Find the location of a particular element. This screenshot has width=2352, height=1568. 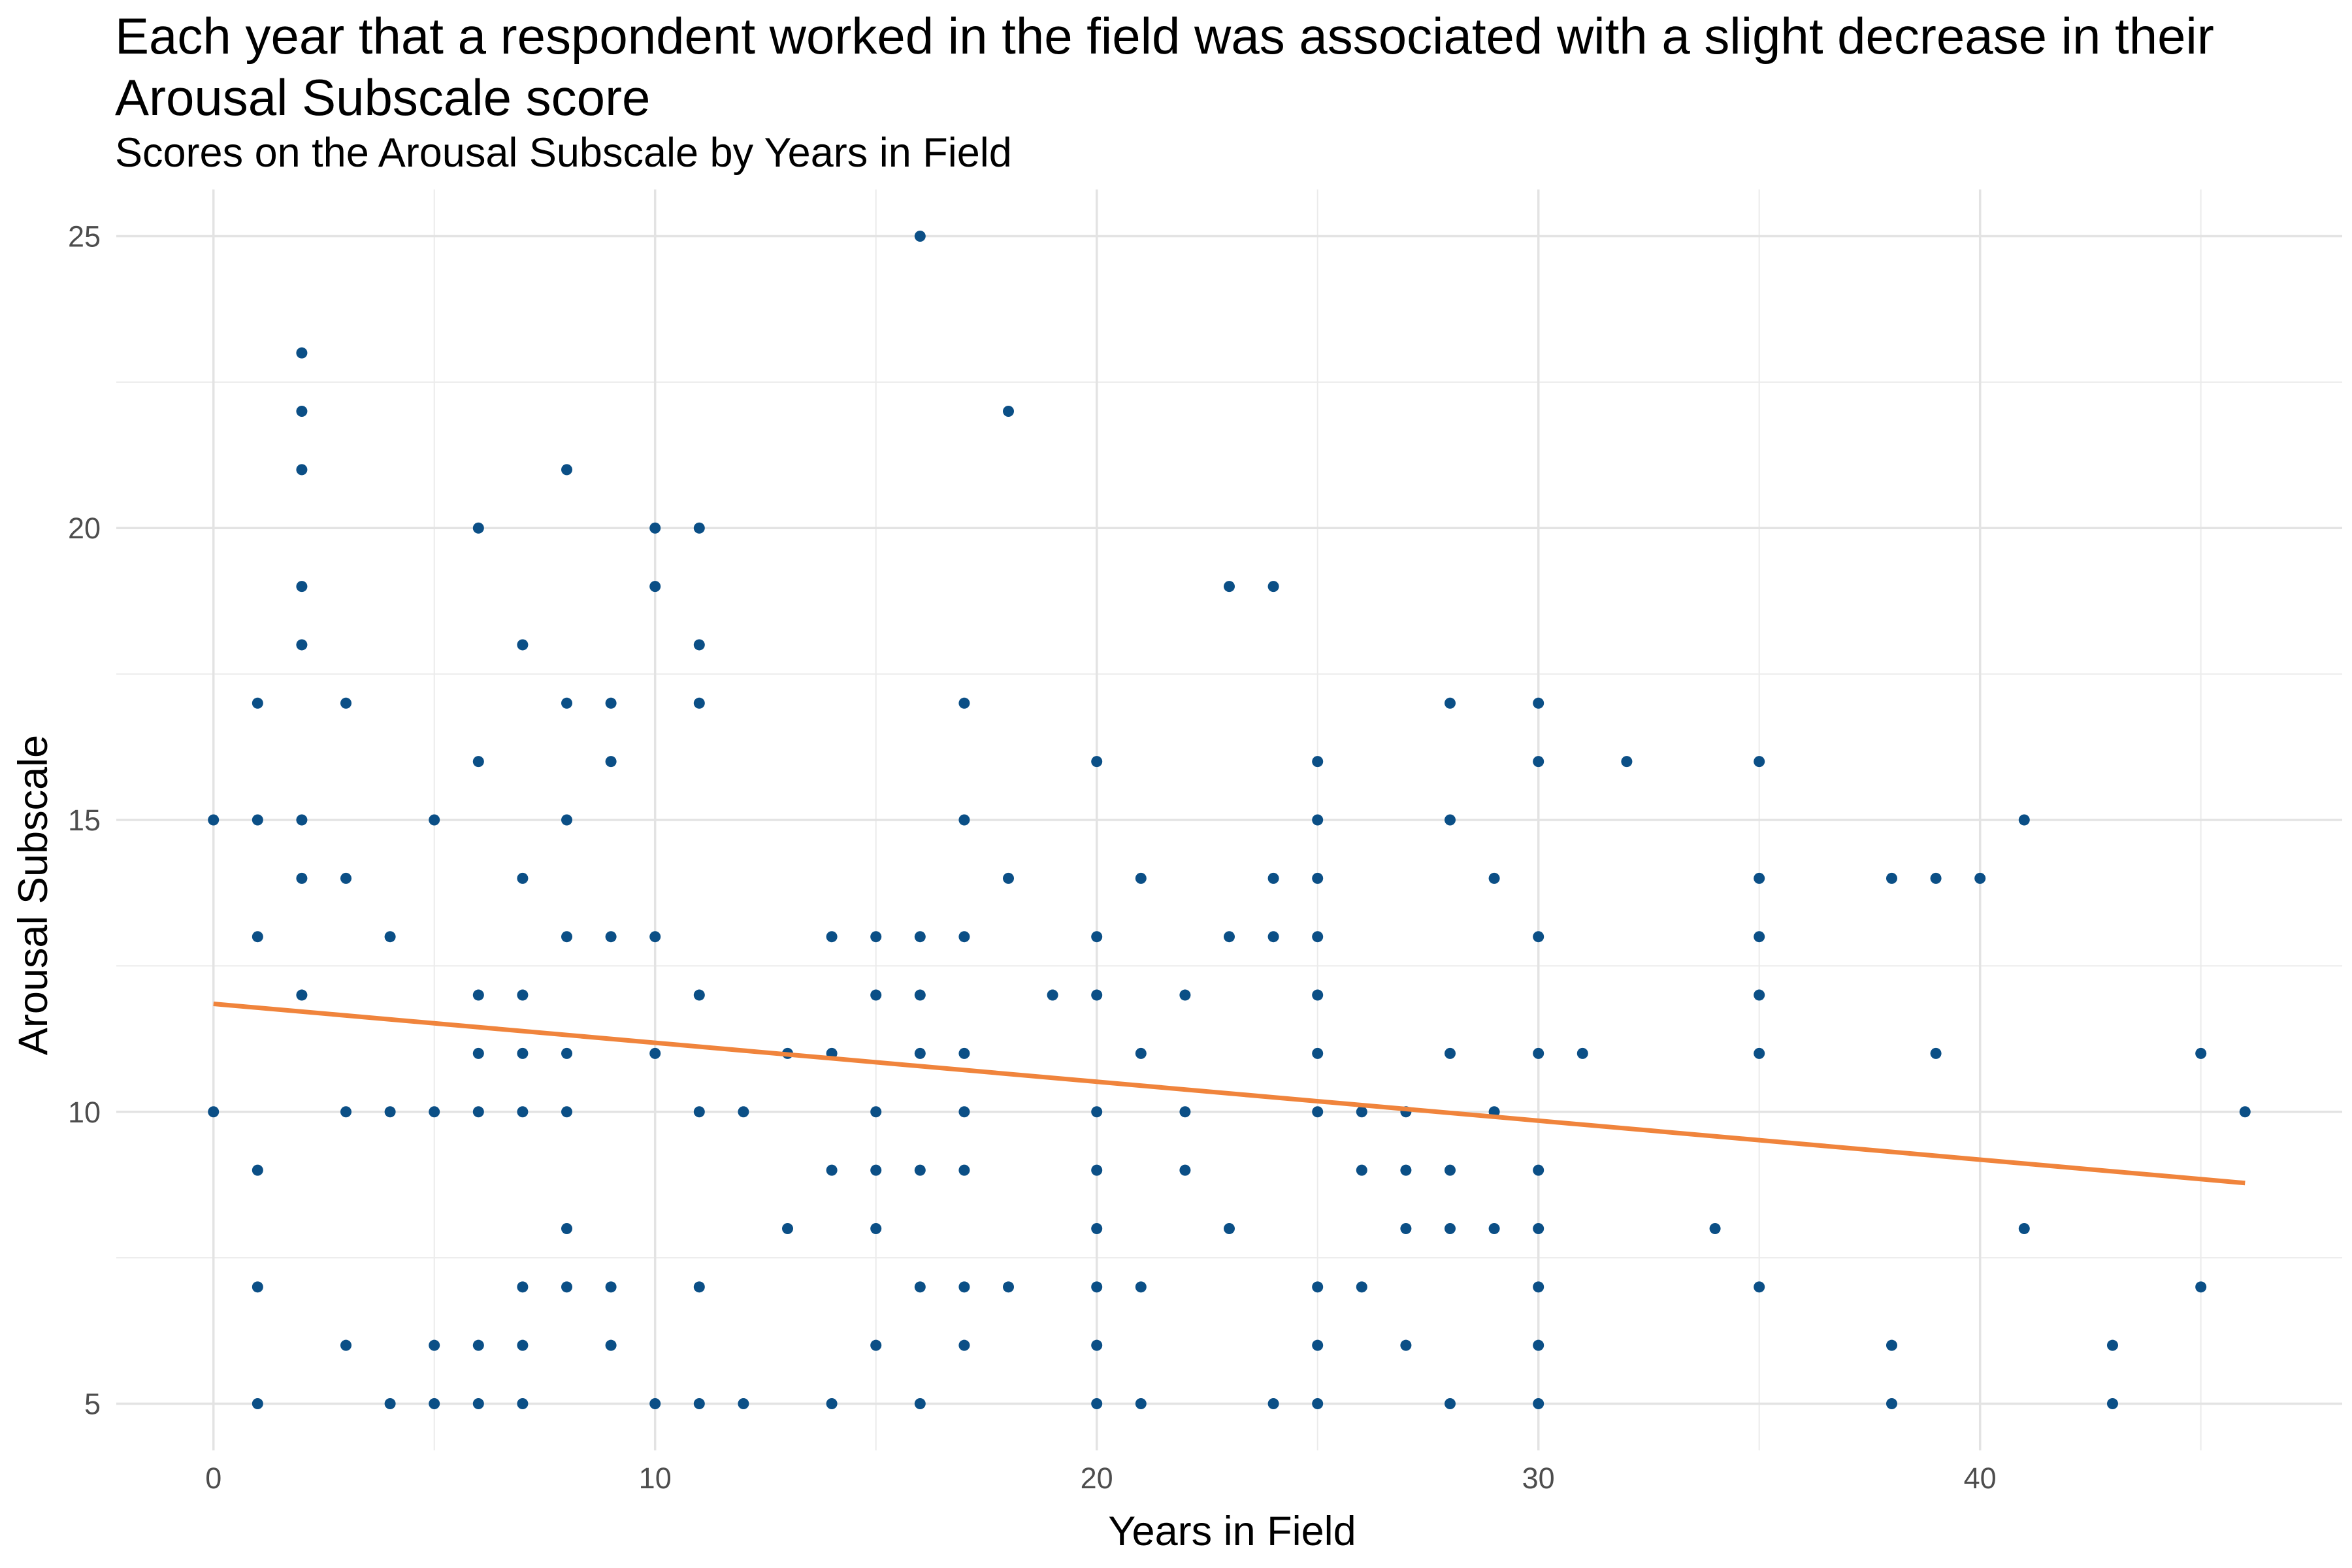

trend-line-group is located at coordinates (1229, 1093).